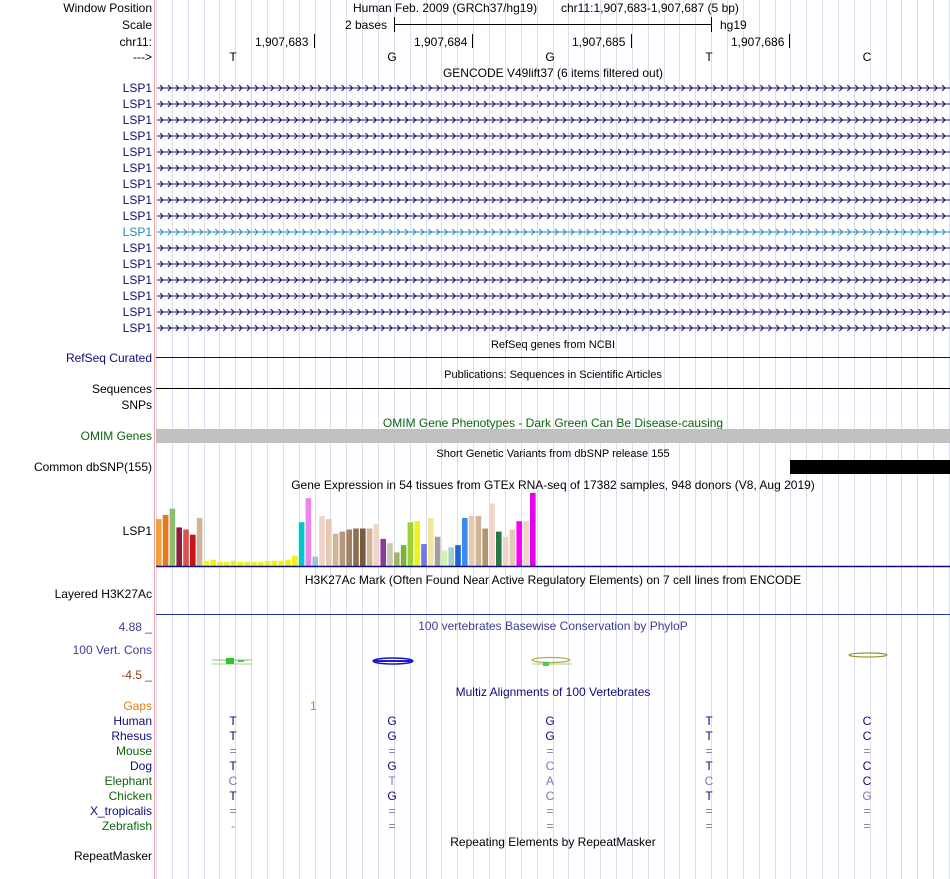 This screenshot has width=950, height=879. I want to click on refseq-subtitle: RefSeq genes from NCBI, so click(553, 345).